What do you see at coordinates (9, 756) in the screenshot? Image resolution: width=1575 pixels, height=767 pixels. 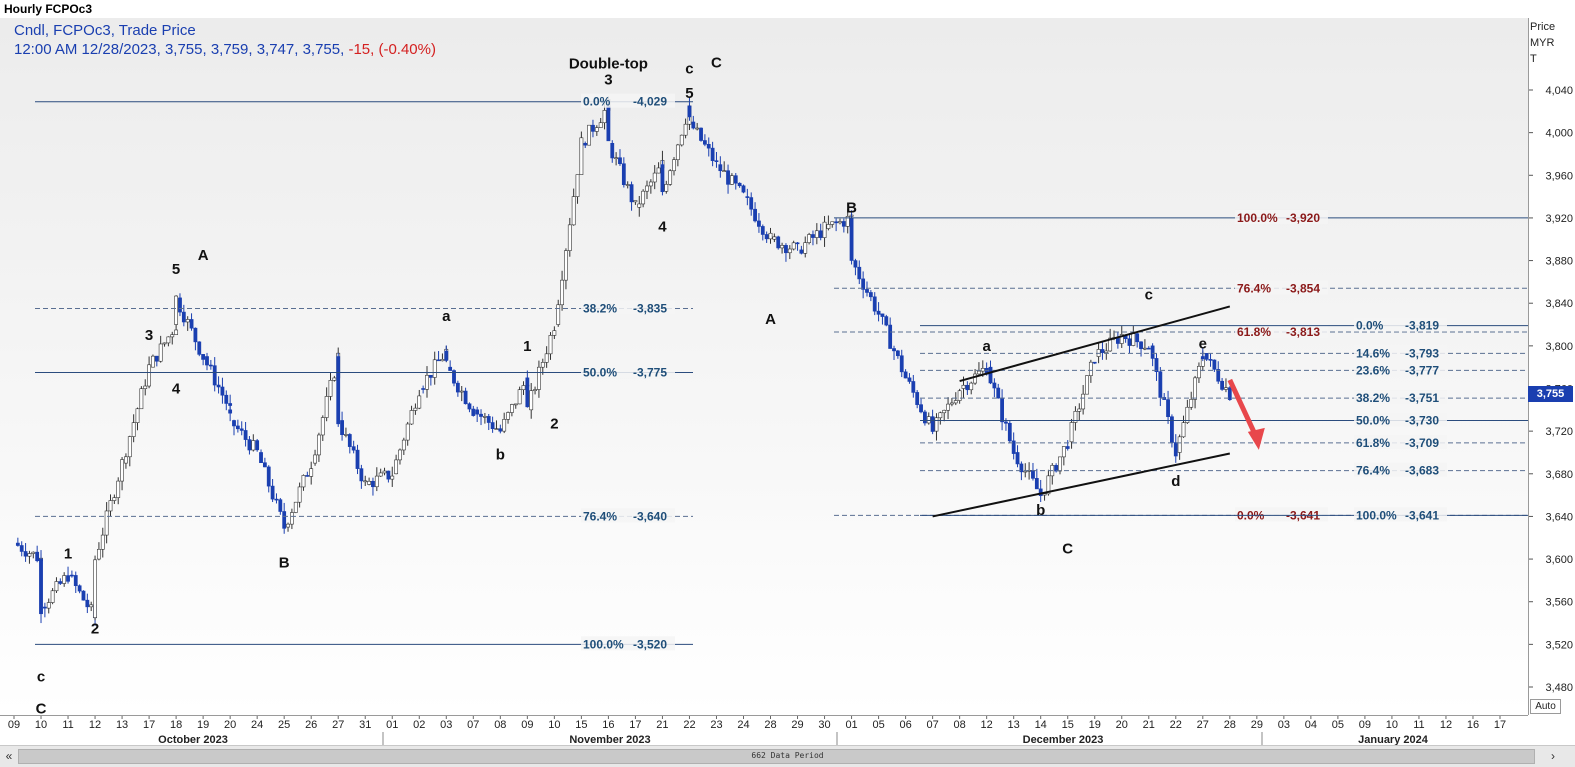 I see `scroll-start-icon: «` at bounding box center [9, 756].